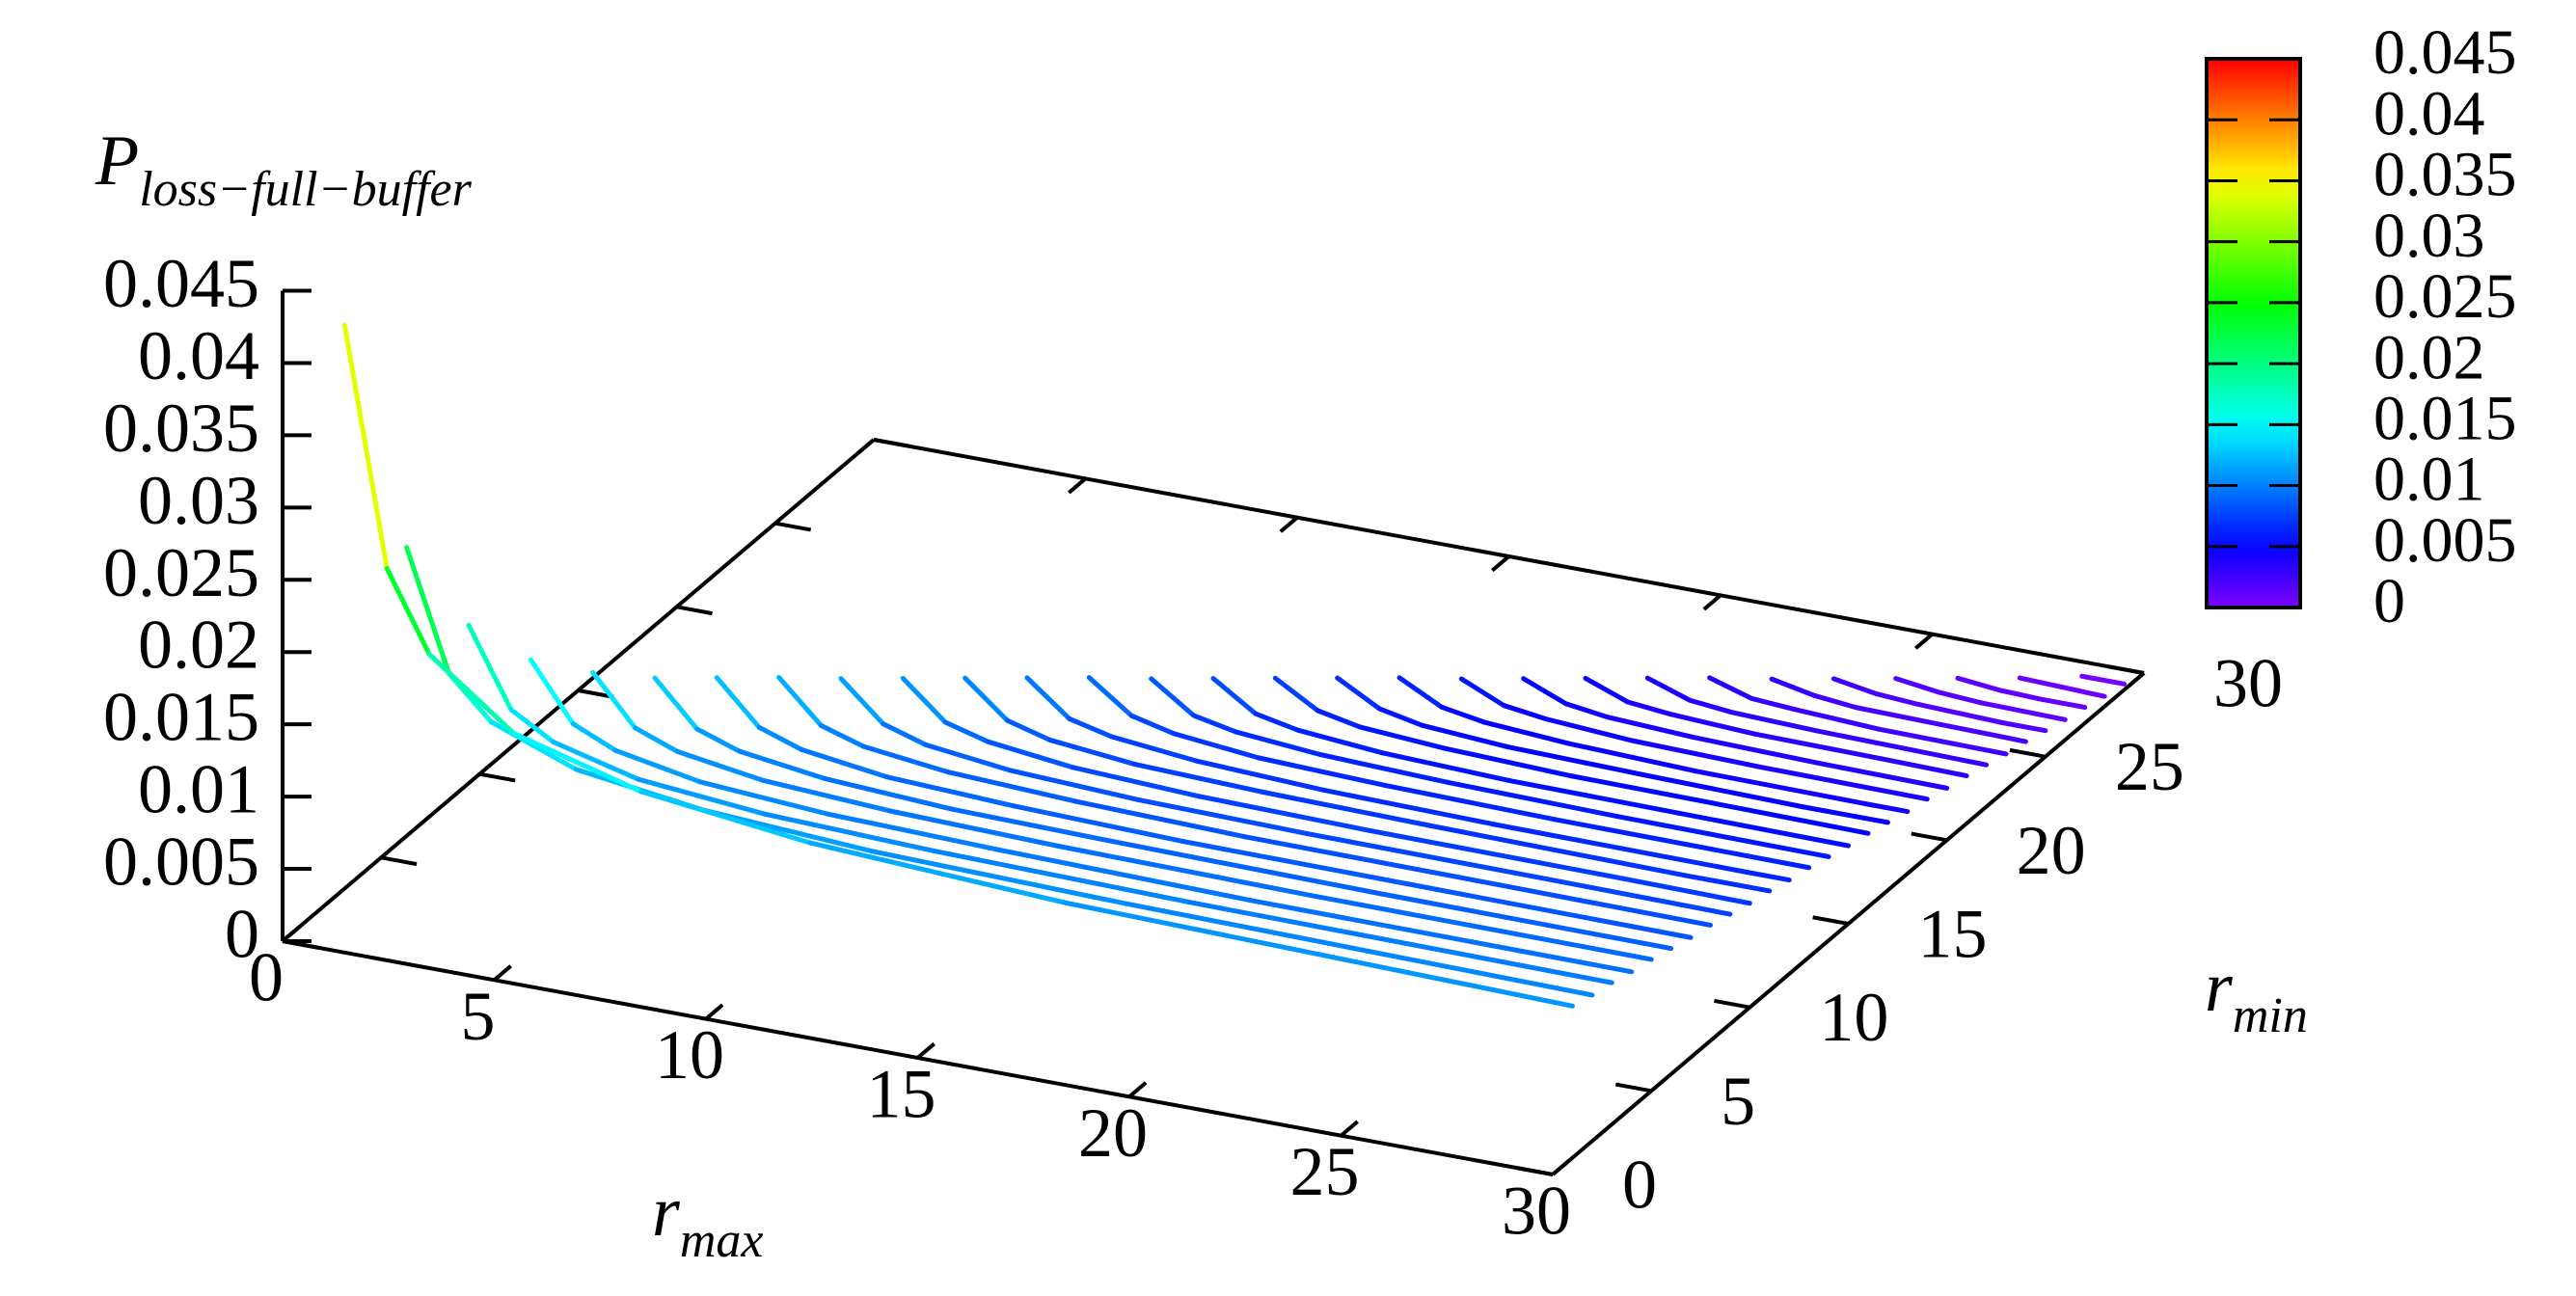 The width and height of the screenshot is (2576, 1296). I want to click on colorbar-tick-label: 0, so click(2389, 601).